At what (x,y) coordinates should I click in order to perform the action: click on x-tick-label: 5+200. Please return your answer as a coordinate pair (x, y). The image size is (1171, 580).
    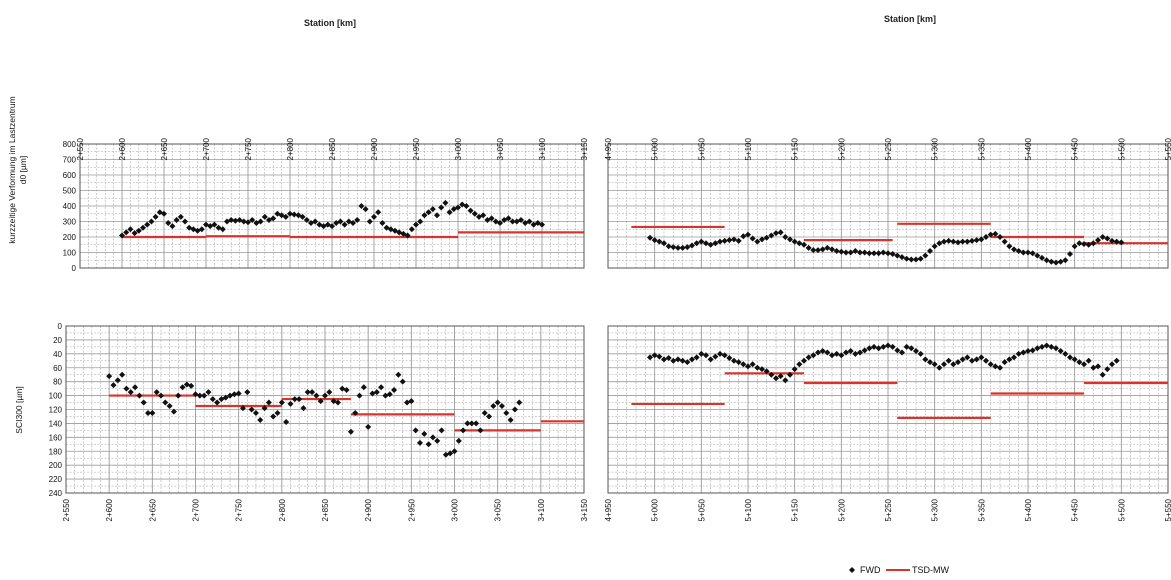
    Looking at the image, I should click on (841, 509).